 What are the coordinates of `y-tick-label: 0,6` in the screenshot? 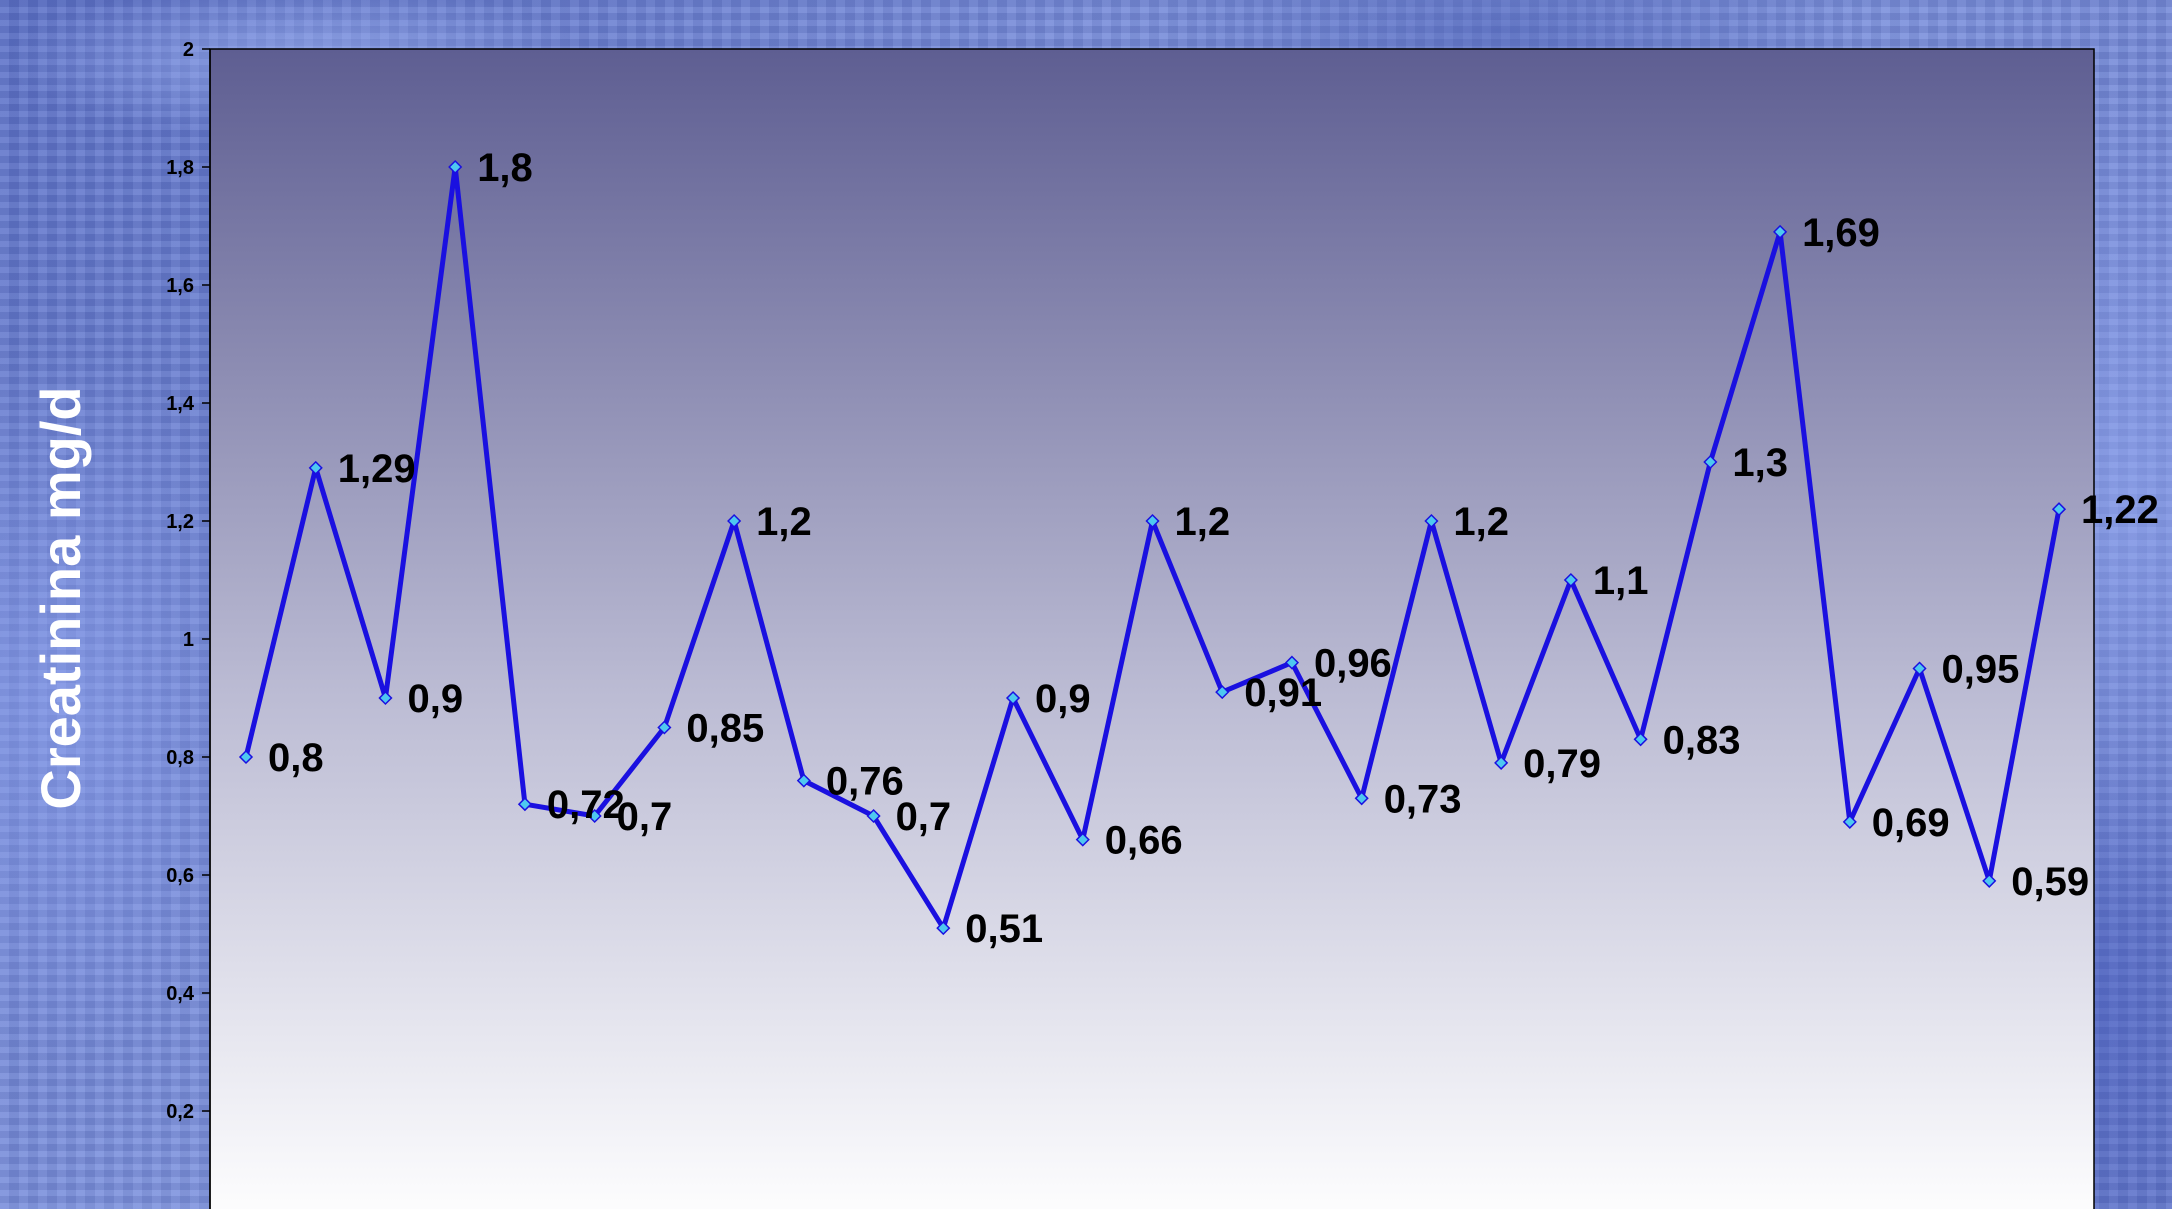 It's located at (180, 876).